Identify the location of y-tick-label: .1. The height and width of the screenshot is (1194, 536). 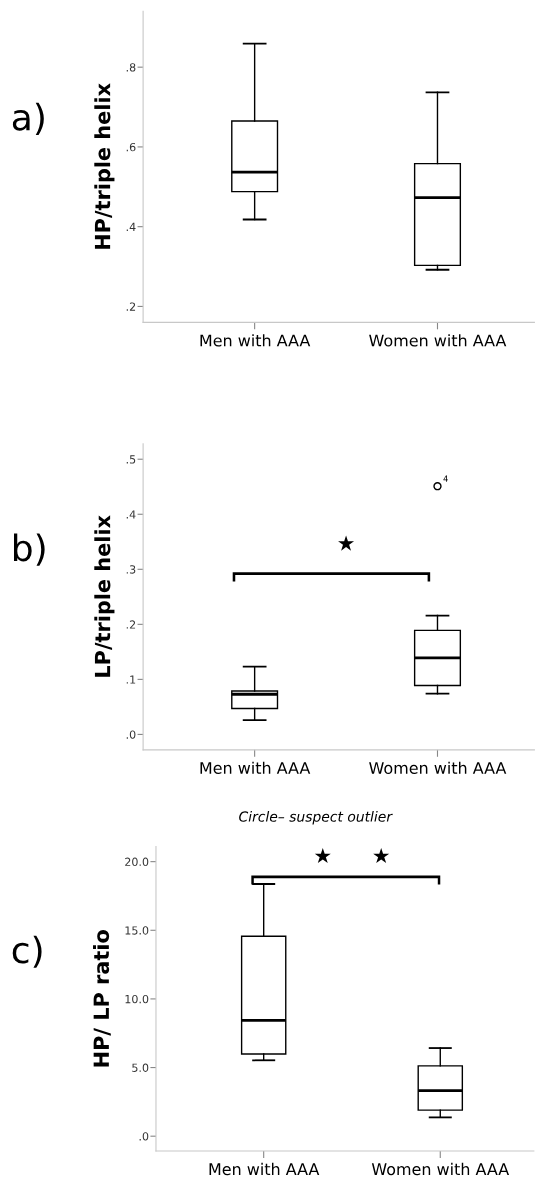
(131, 679).